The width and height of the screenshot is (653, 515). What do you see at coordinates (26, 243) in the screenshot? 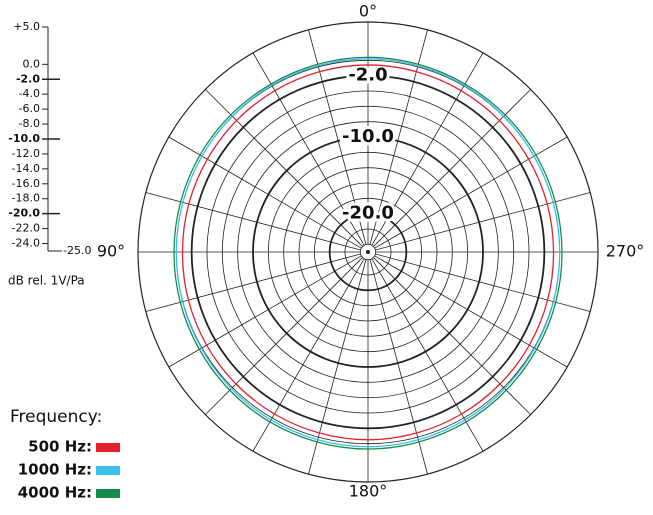
I see `scale-tick-label: -24.0` at bounding box center [26, 243].